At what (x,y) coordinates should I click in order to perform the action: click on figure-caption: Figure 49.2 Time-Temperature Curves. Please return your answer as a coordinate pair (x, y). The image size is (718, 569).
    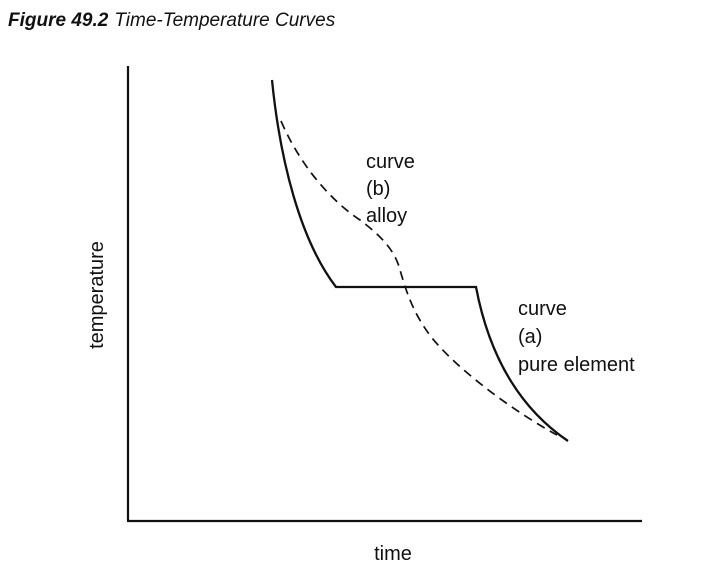
    Looking at the image, I should click on (171, 21).